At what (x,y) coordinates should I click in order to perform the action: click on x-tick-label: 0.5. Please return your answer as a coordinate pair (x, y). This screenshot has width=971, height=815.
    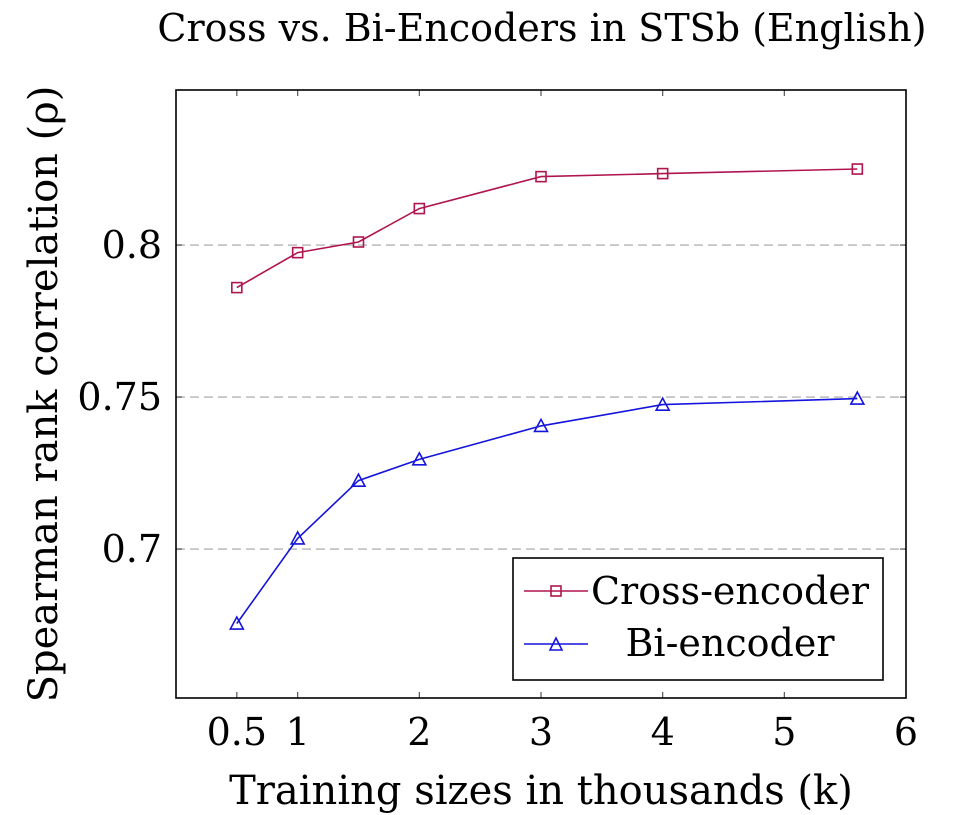
    Looking at the image, I should click on (237, 732).